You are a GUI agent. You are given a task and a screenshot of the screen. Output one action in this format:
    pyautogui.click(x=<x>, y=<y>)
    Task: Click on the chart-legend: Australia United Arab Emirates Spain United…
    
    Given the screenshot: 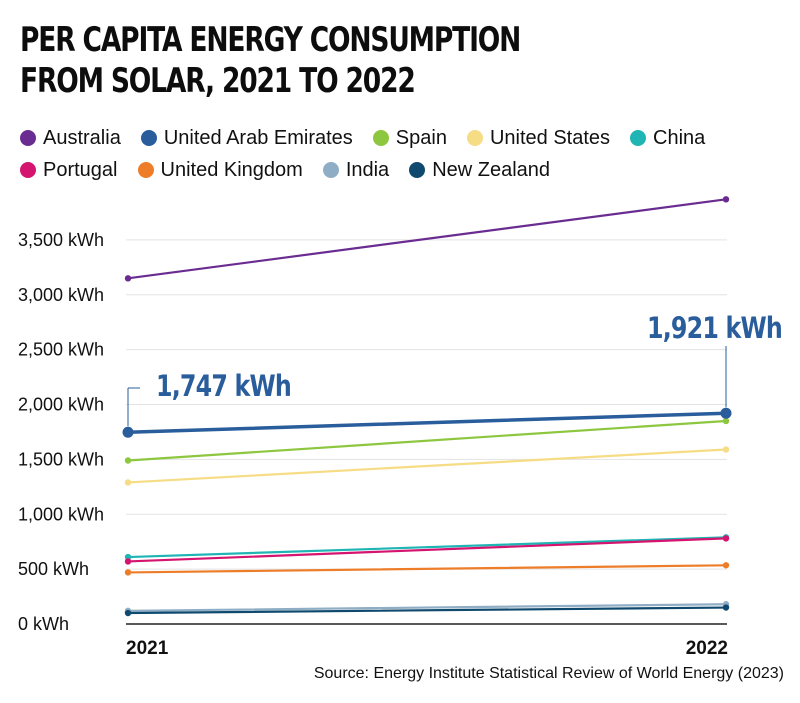 What is the action you would take?
    pyautogui.click(x=405, y=154)
    